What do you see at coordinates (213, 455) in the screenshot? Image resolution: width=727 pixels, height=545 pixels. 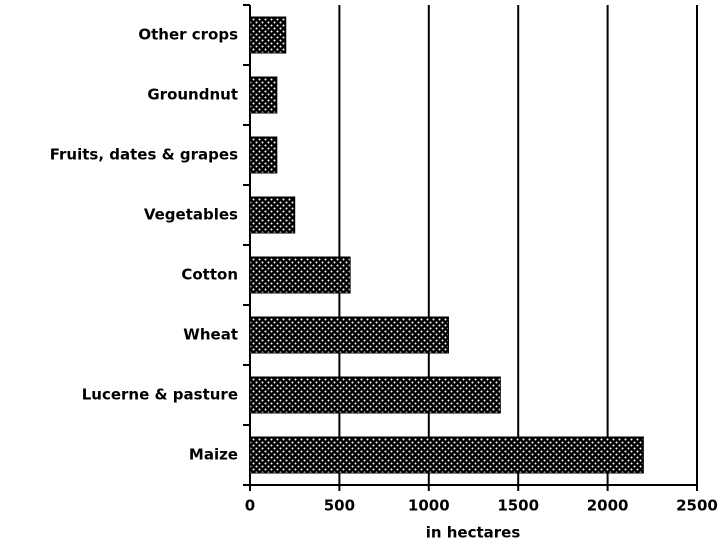 I see `y-tick-label: Maize` at bounding box center [213, 455].